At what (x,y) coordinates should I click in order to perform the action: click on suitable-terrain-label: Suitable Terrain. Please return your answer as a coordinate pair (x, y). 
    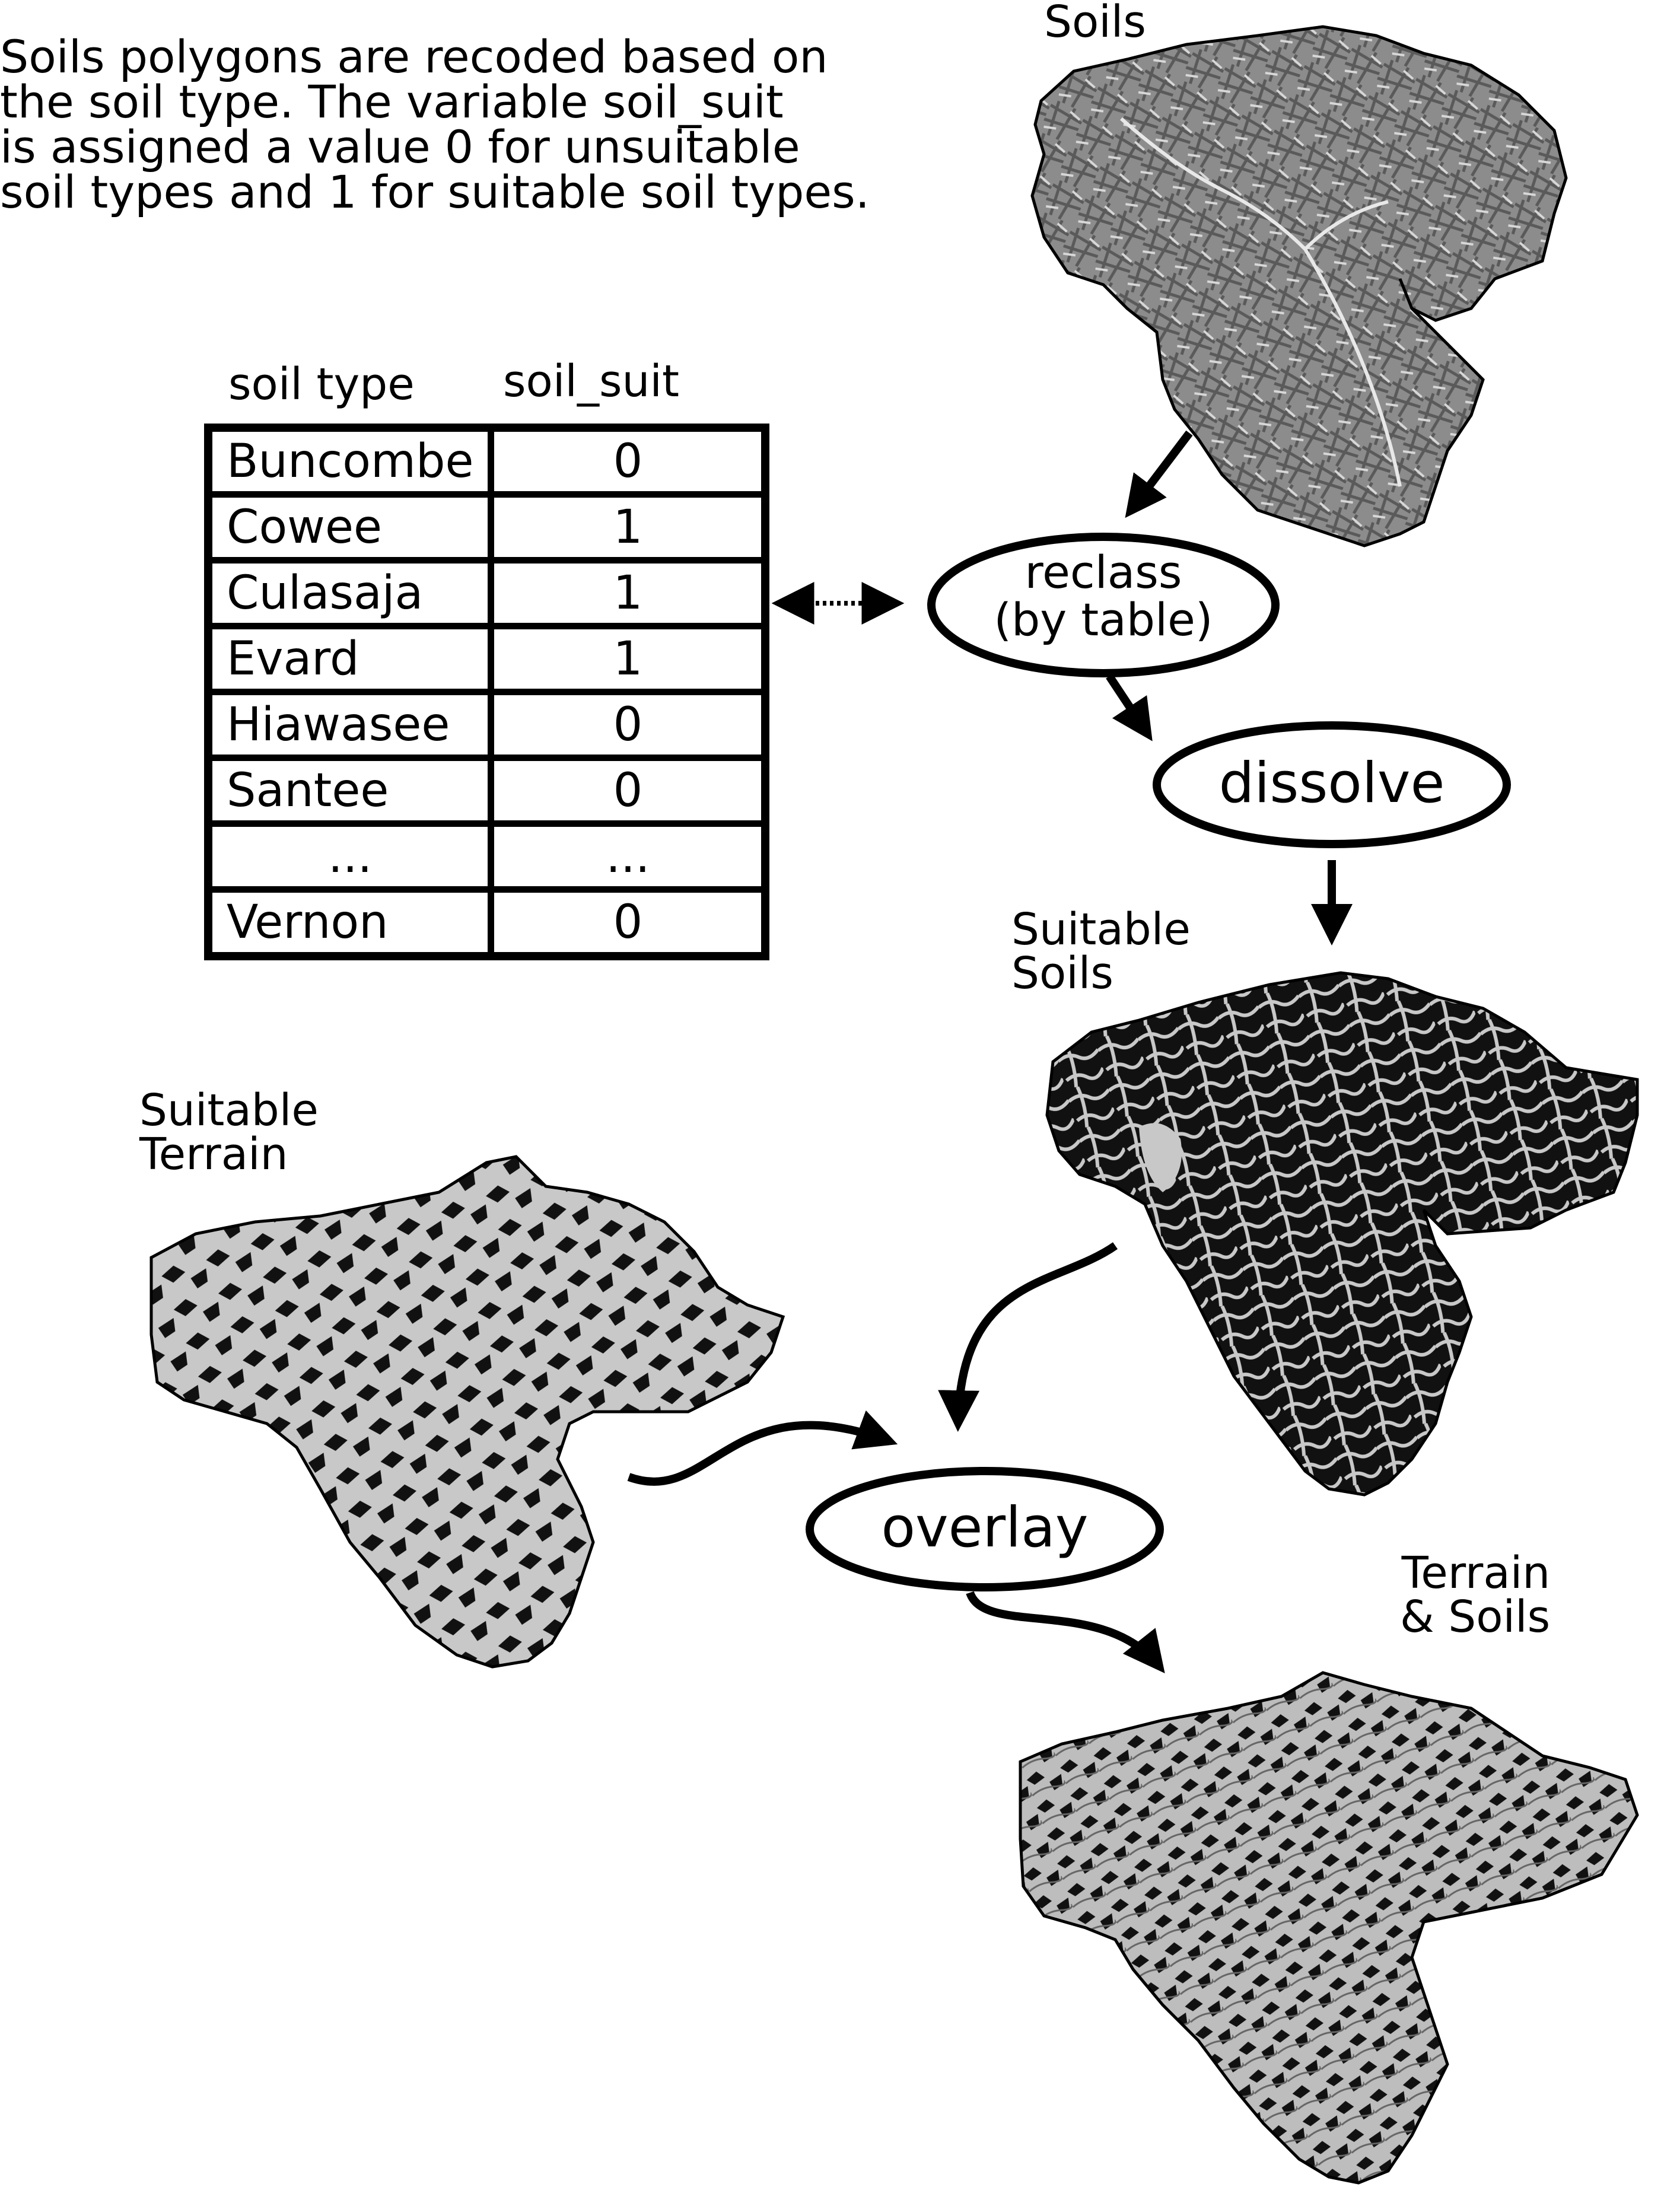
    Looking at the image, I should click on (229, 1132).